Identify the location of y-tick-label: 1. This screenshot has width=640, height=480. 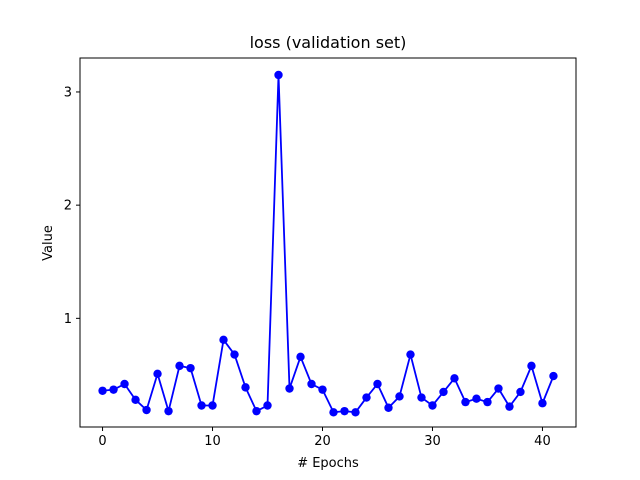
(68, 319).